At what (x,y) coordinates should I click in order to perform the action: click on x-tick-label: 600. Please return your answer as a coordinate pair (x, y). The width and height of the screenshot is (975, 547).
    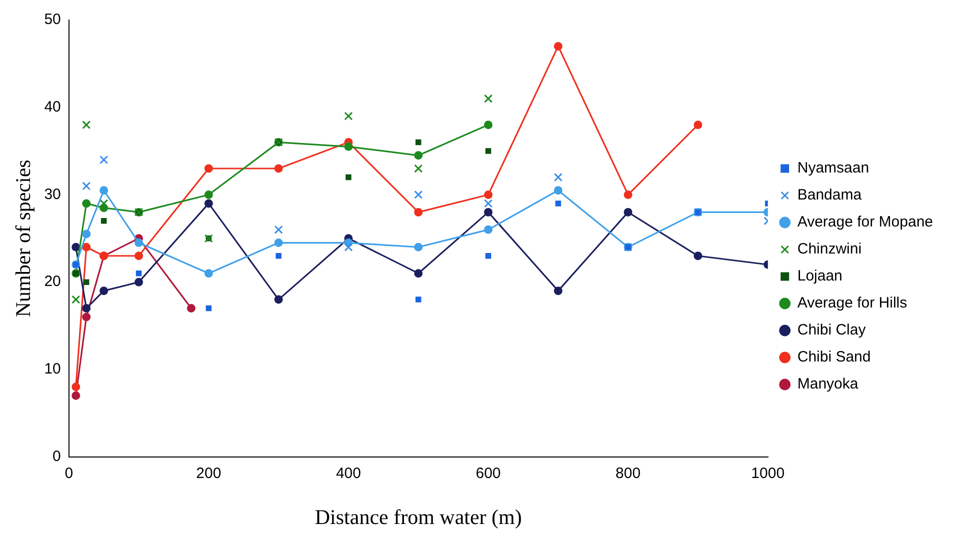
    Looking at the image, I should click on (488, 473).